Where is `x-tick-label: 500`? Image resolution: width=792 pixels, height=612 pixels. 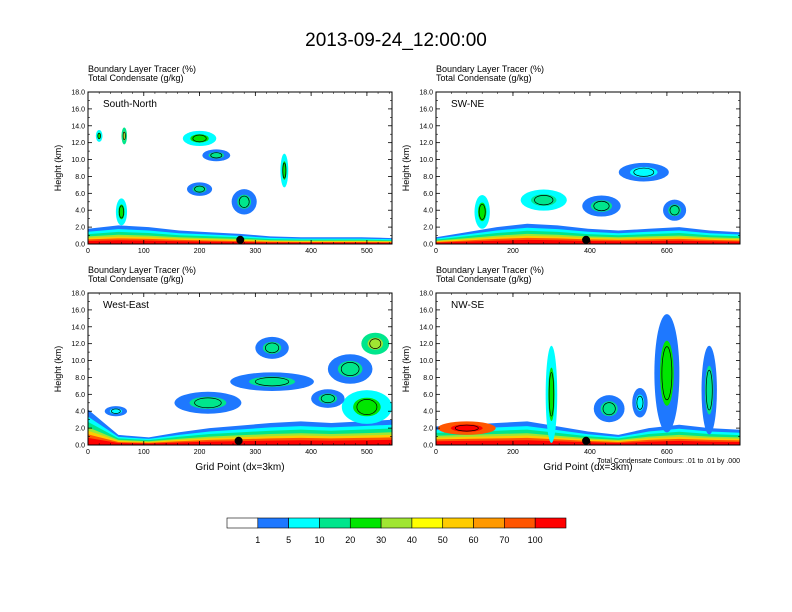
x-tick-label: 500 is located at coordinates (367, 452).